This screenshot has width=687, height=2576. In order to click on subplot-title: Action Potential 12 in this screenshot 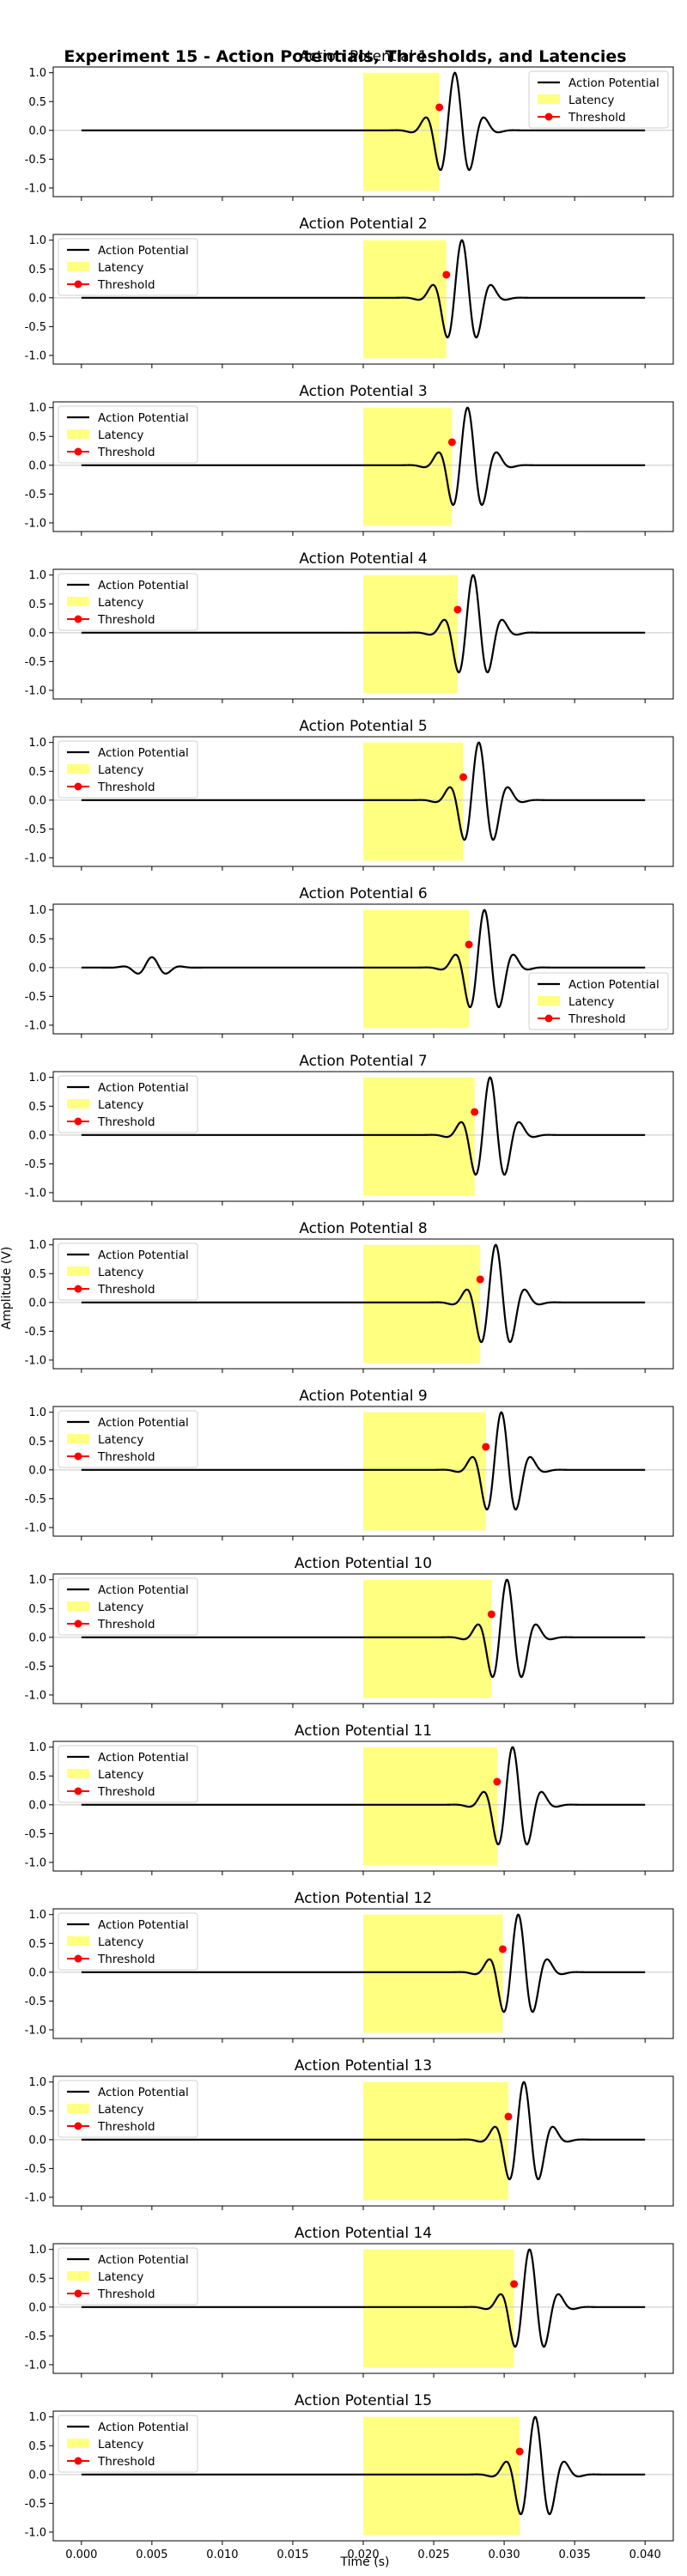, I will do `click(363, 1899)`.